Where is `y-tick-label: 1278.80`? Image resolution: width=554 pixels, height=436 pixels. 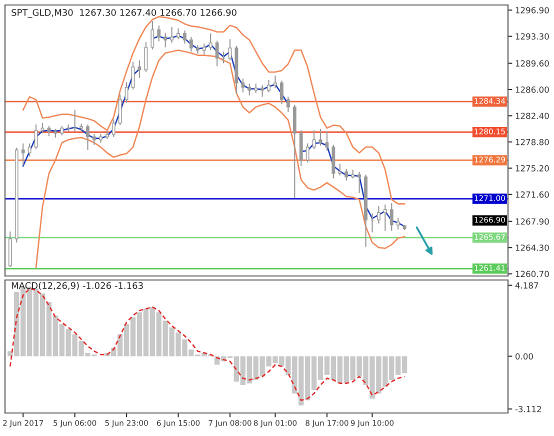
y-tick-label: 1278.80 is located at coordinates (532, 142).